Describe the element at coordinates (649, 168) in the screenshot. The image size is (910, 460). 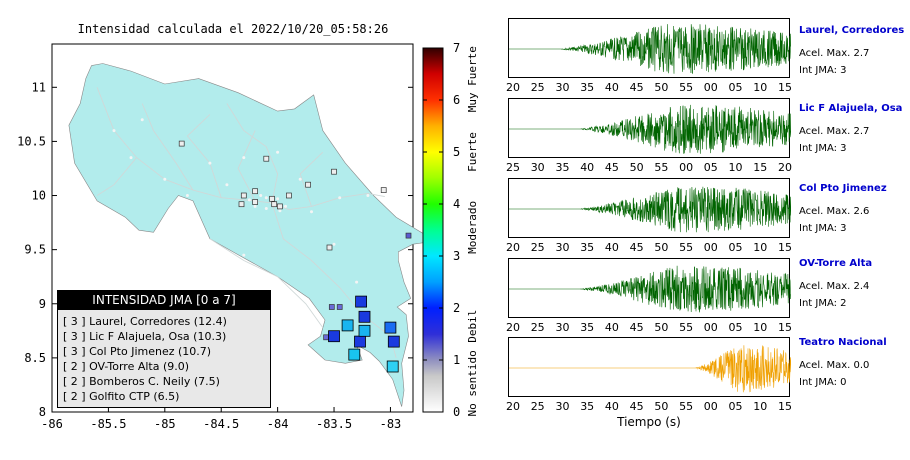
I see `waveform-ticks: 25 30 35 40 45 50 55 00 05 10 15 20` at that location.